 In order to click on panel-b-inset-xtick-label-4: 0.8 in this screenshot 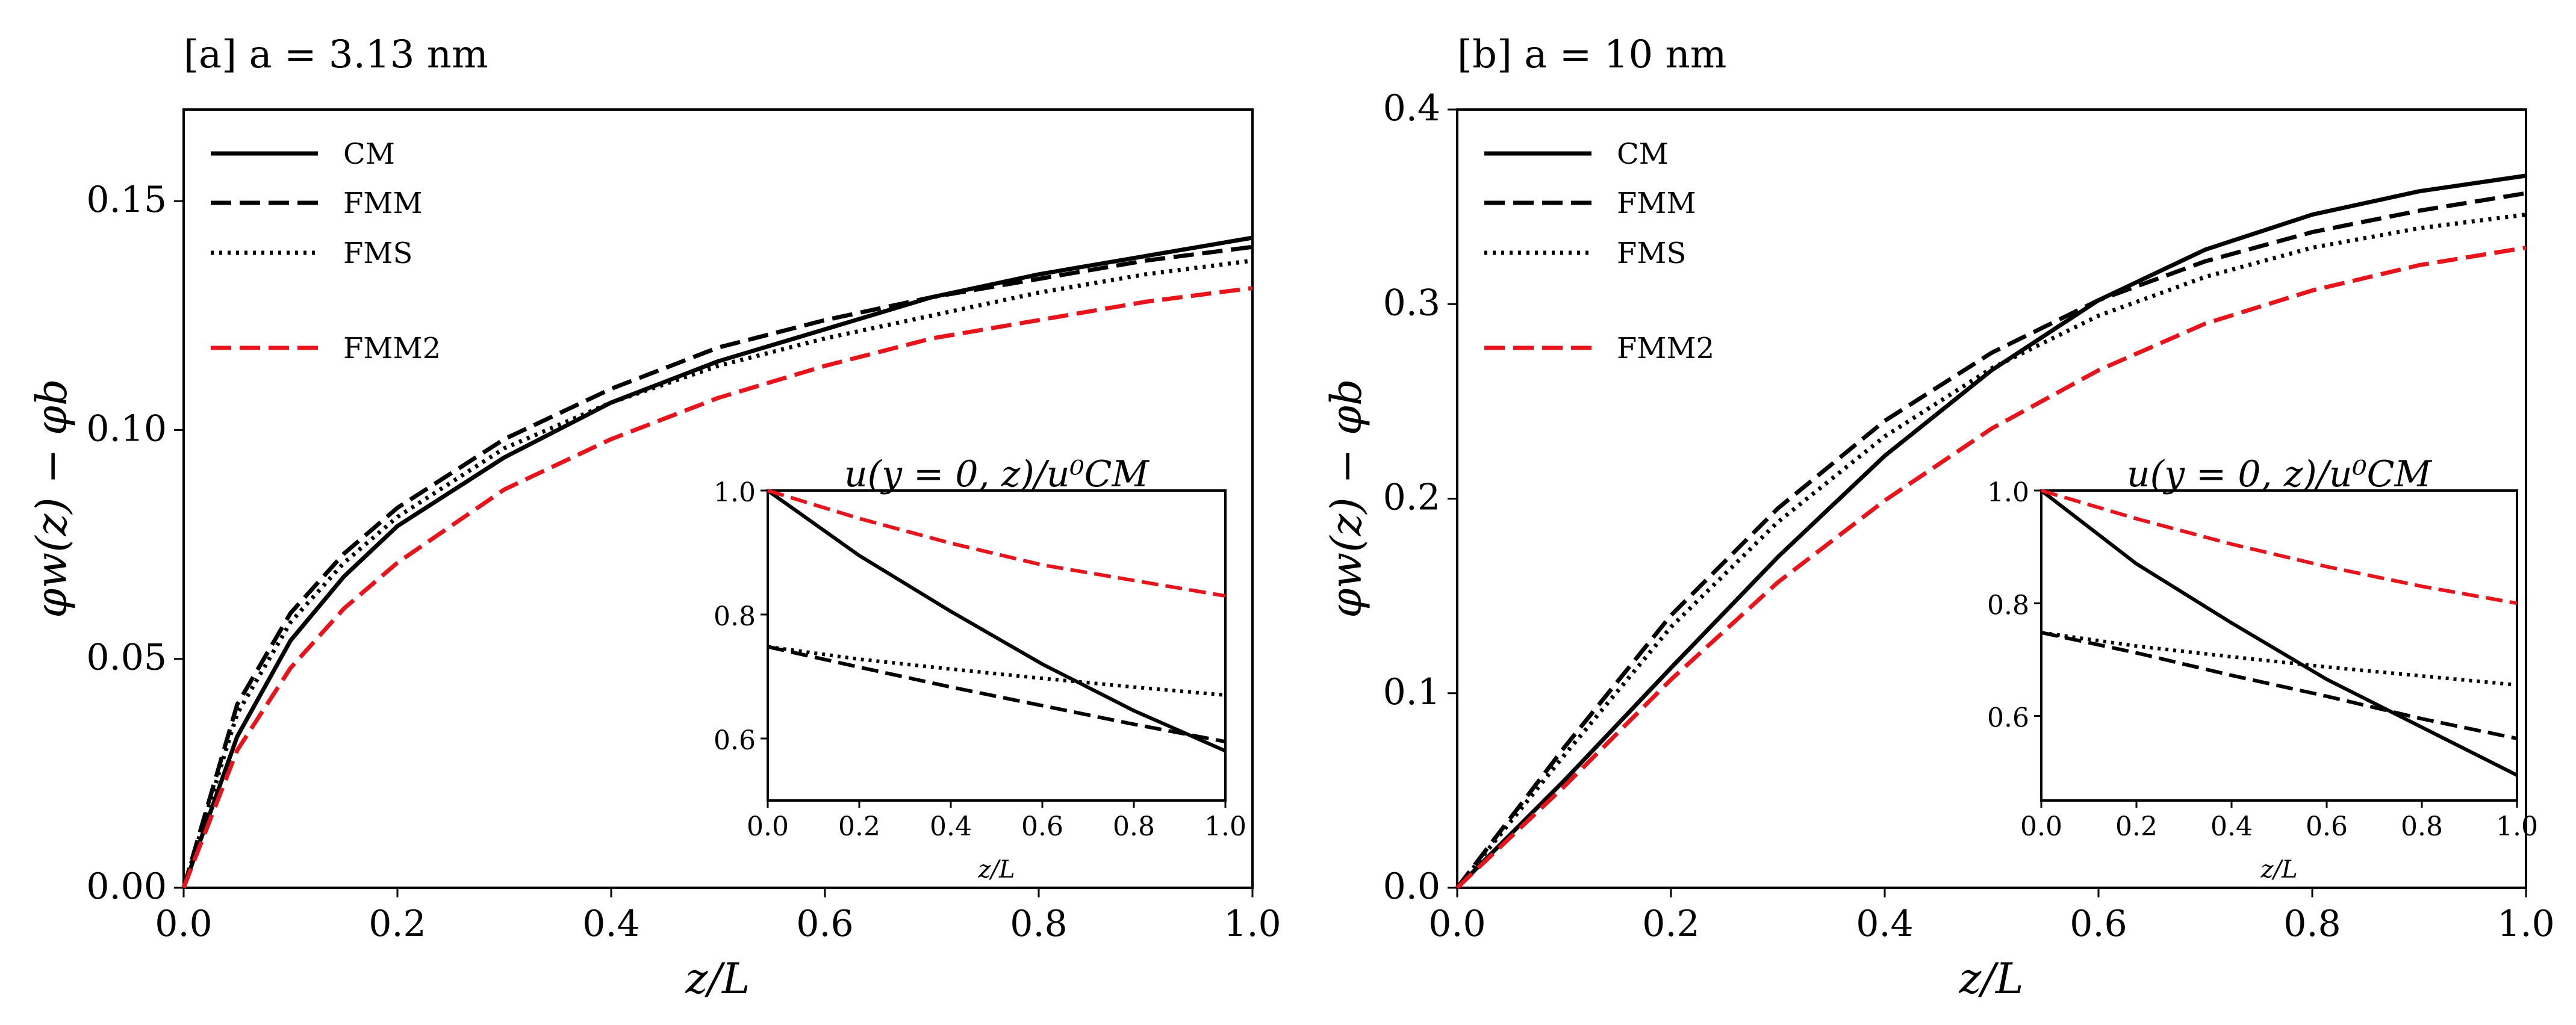, I will do `click(2422, 827)`.